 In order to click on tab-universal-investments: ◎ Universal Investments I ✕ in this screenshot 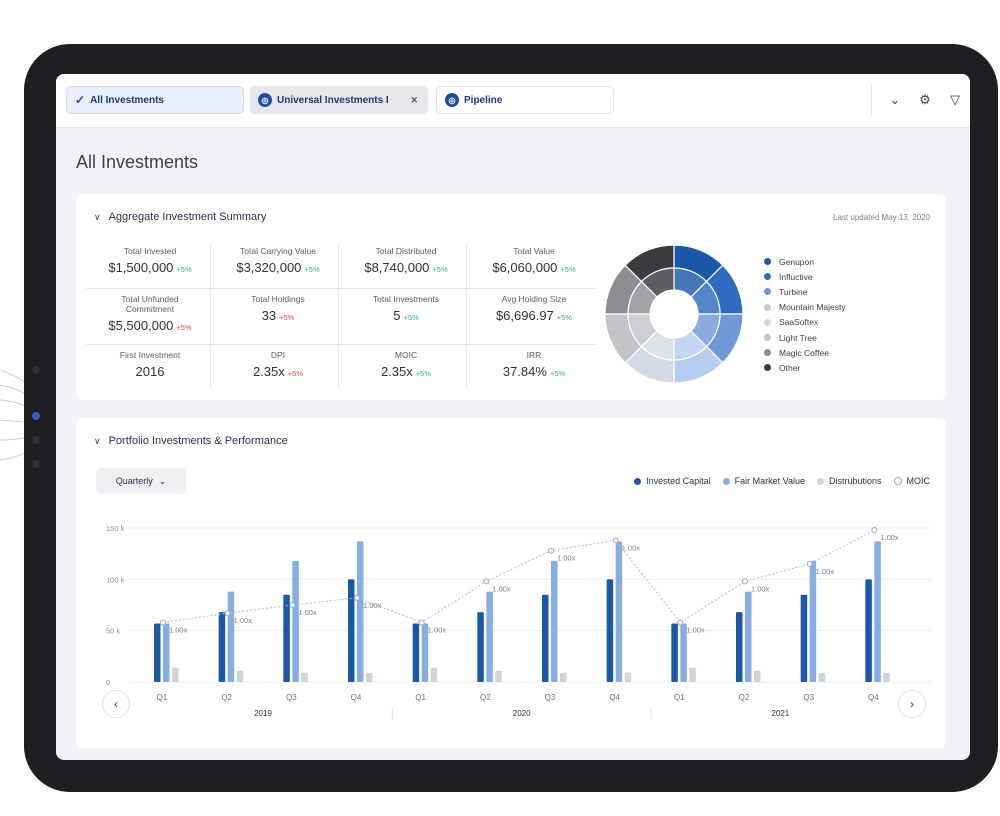, I will do `click(339, 100)`.